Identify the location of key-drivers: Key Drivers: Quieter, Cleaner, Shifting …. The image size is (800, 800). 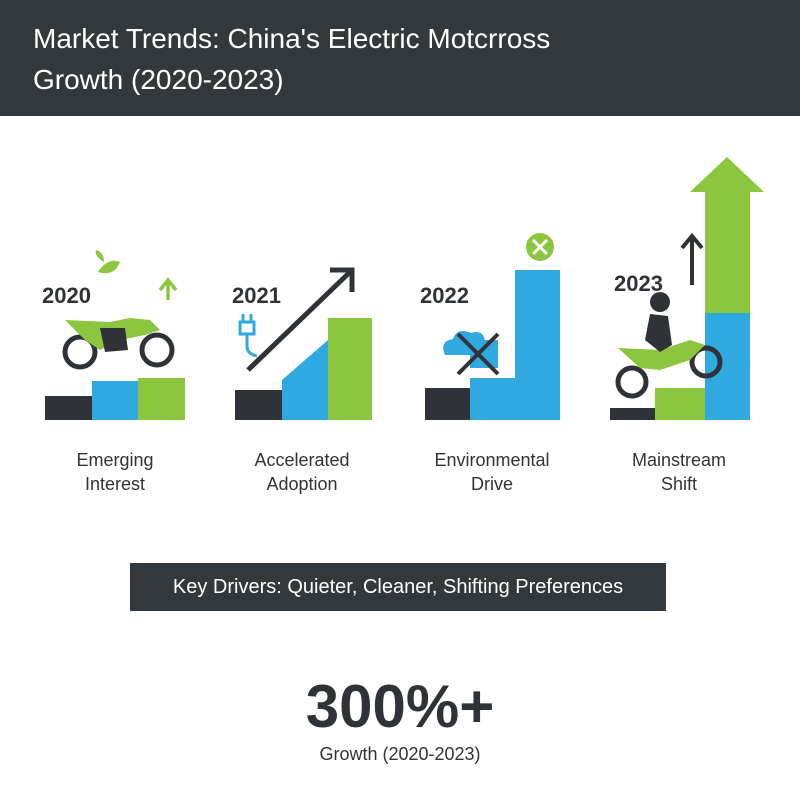
(398, 587).